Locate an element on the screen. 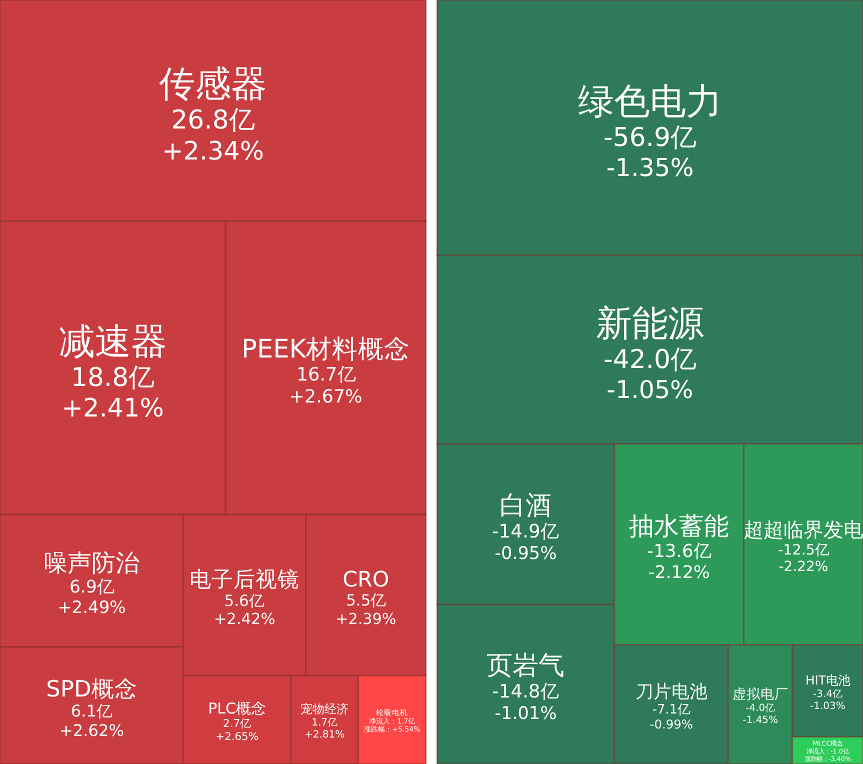 The width and height of the screenshot is (863, 764). category-label: HIT电池 is located at coordinates (827, 680).